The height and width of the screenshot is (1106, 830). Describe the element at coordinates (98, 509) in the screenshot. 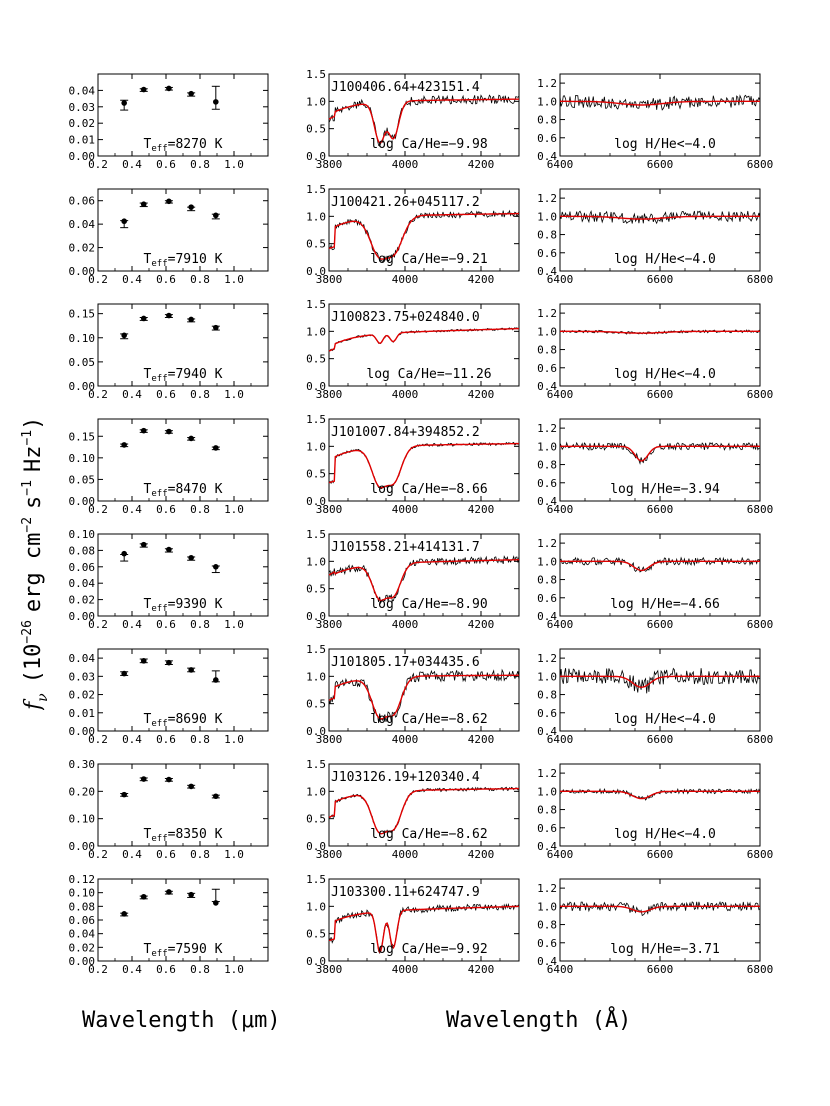

I see `x-tick-label: 0.2` at that location.